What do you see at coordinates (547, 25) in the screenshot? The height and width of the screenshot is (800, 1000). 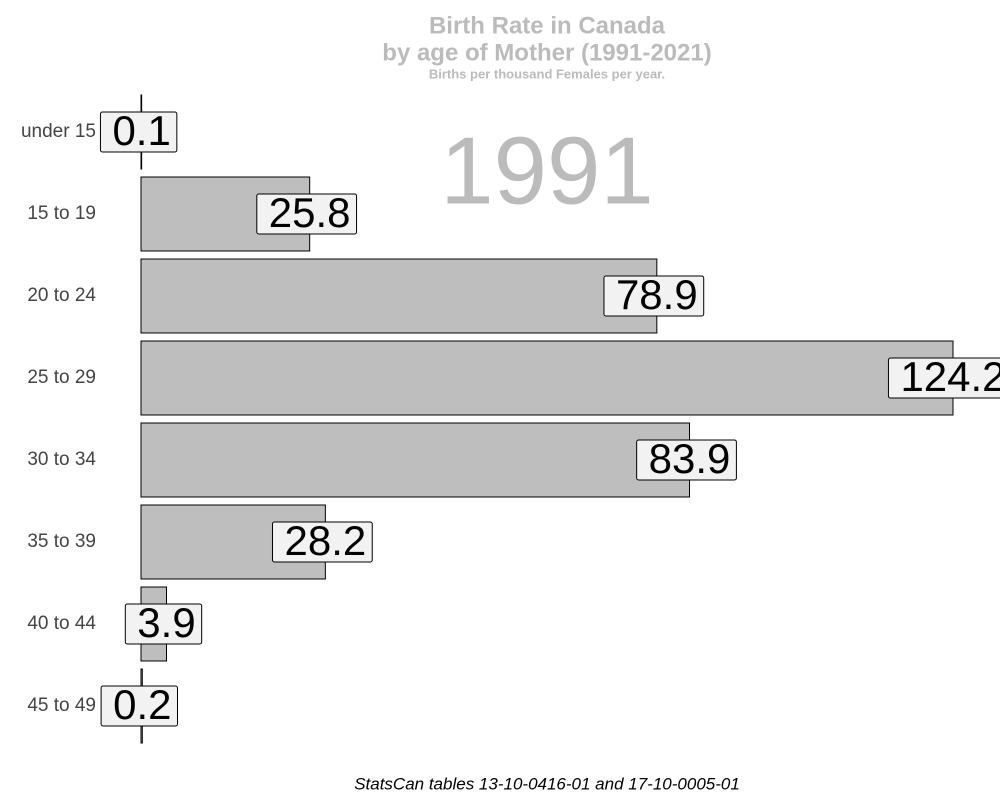 I see `chart-title: Birth Rate in Canada` at bounding box center [547, 25].